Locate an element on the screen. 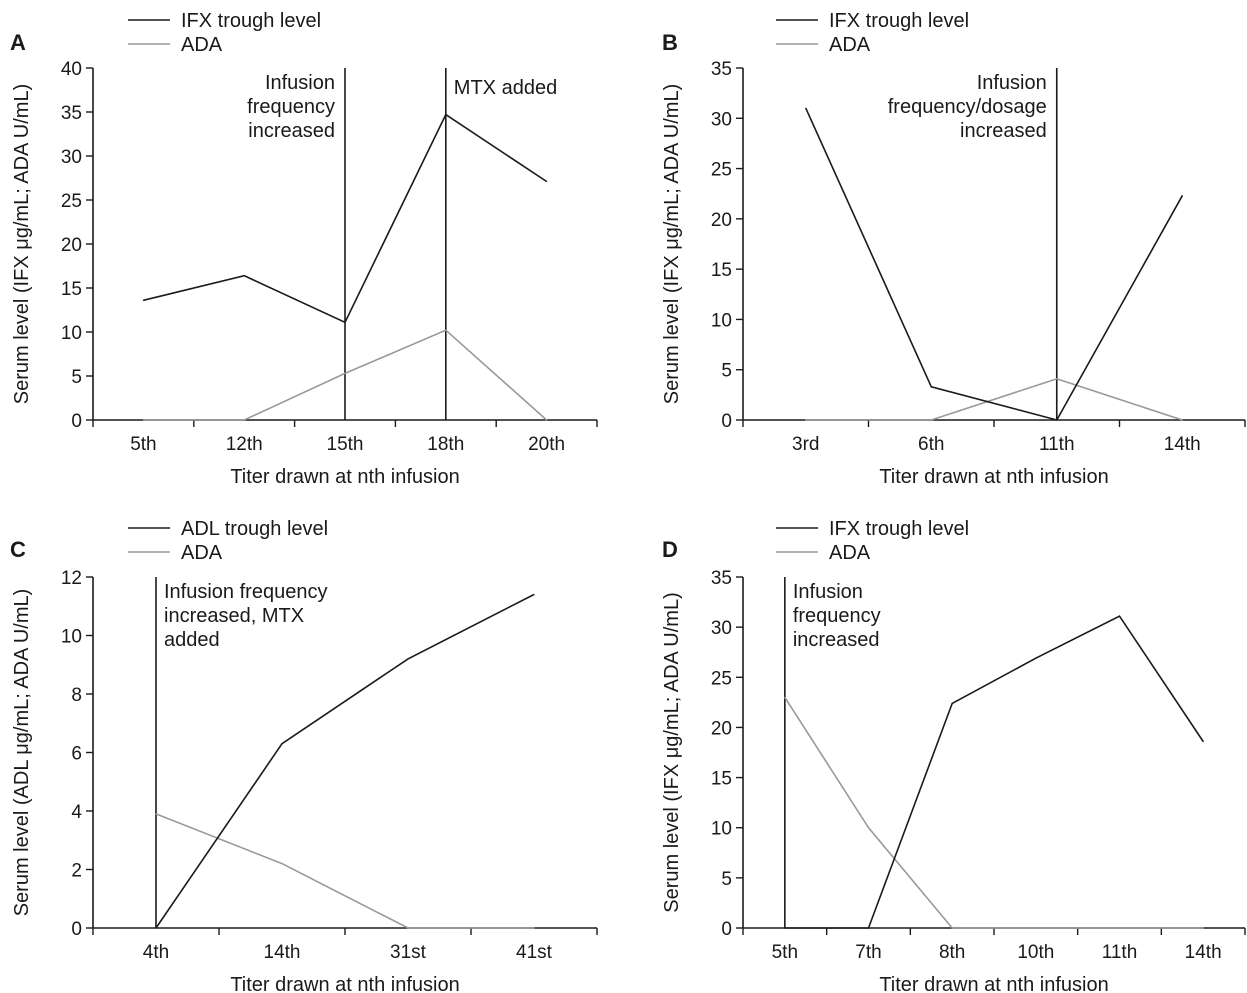 The image size is (1247, 993). y-tick-label: 12 is located at coordinates (71, 578).